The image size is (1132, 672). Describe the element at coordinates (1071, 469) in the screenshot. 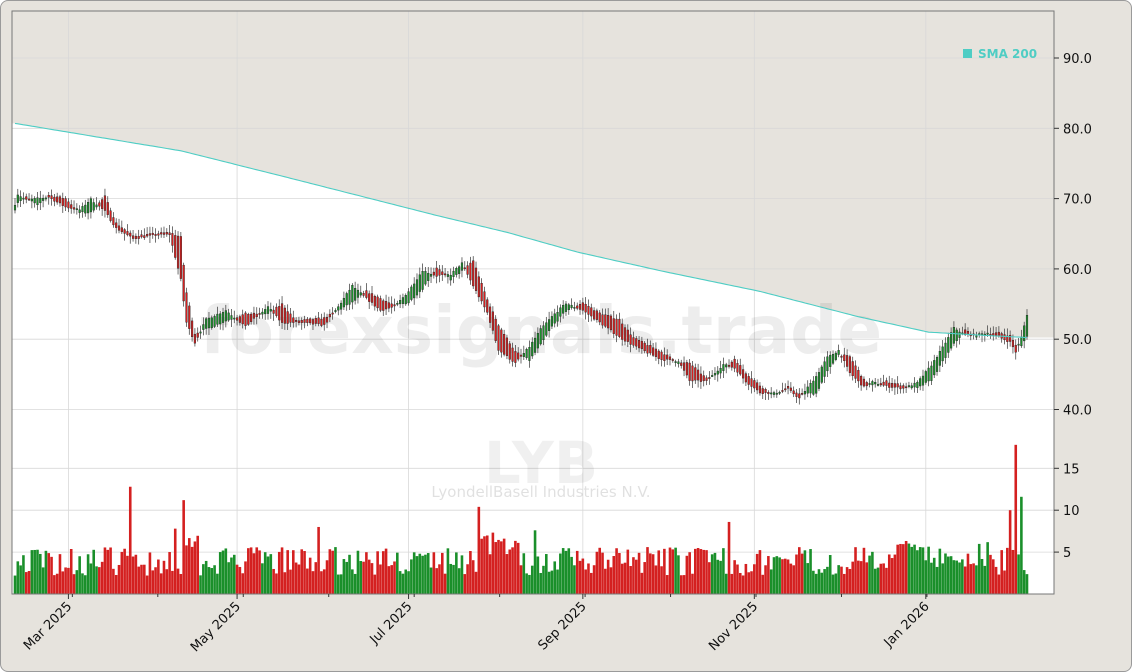

I see `volume-tick-label: 15` at that location.